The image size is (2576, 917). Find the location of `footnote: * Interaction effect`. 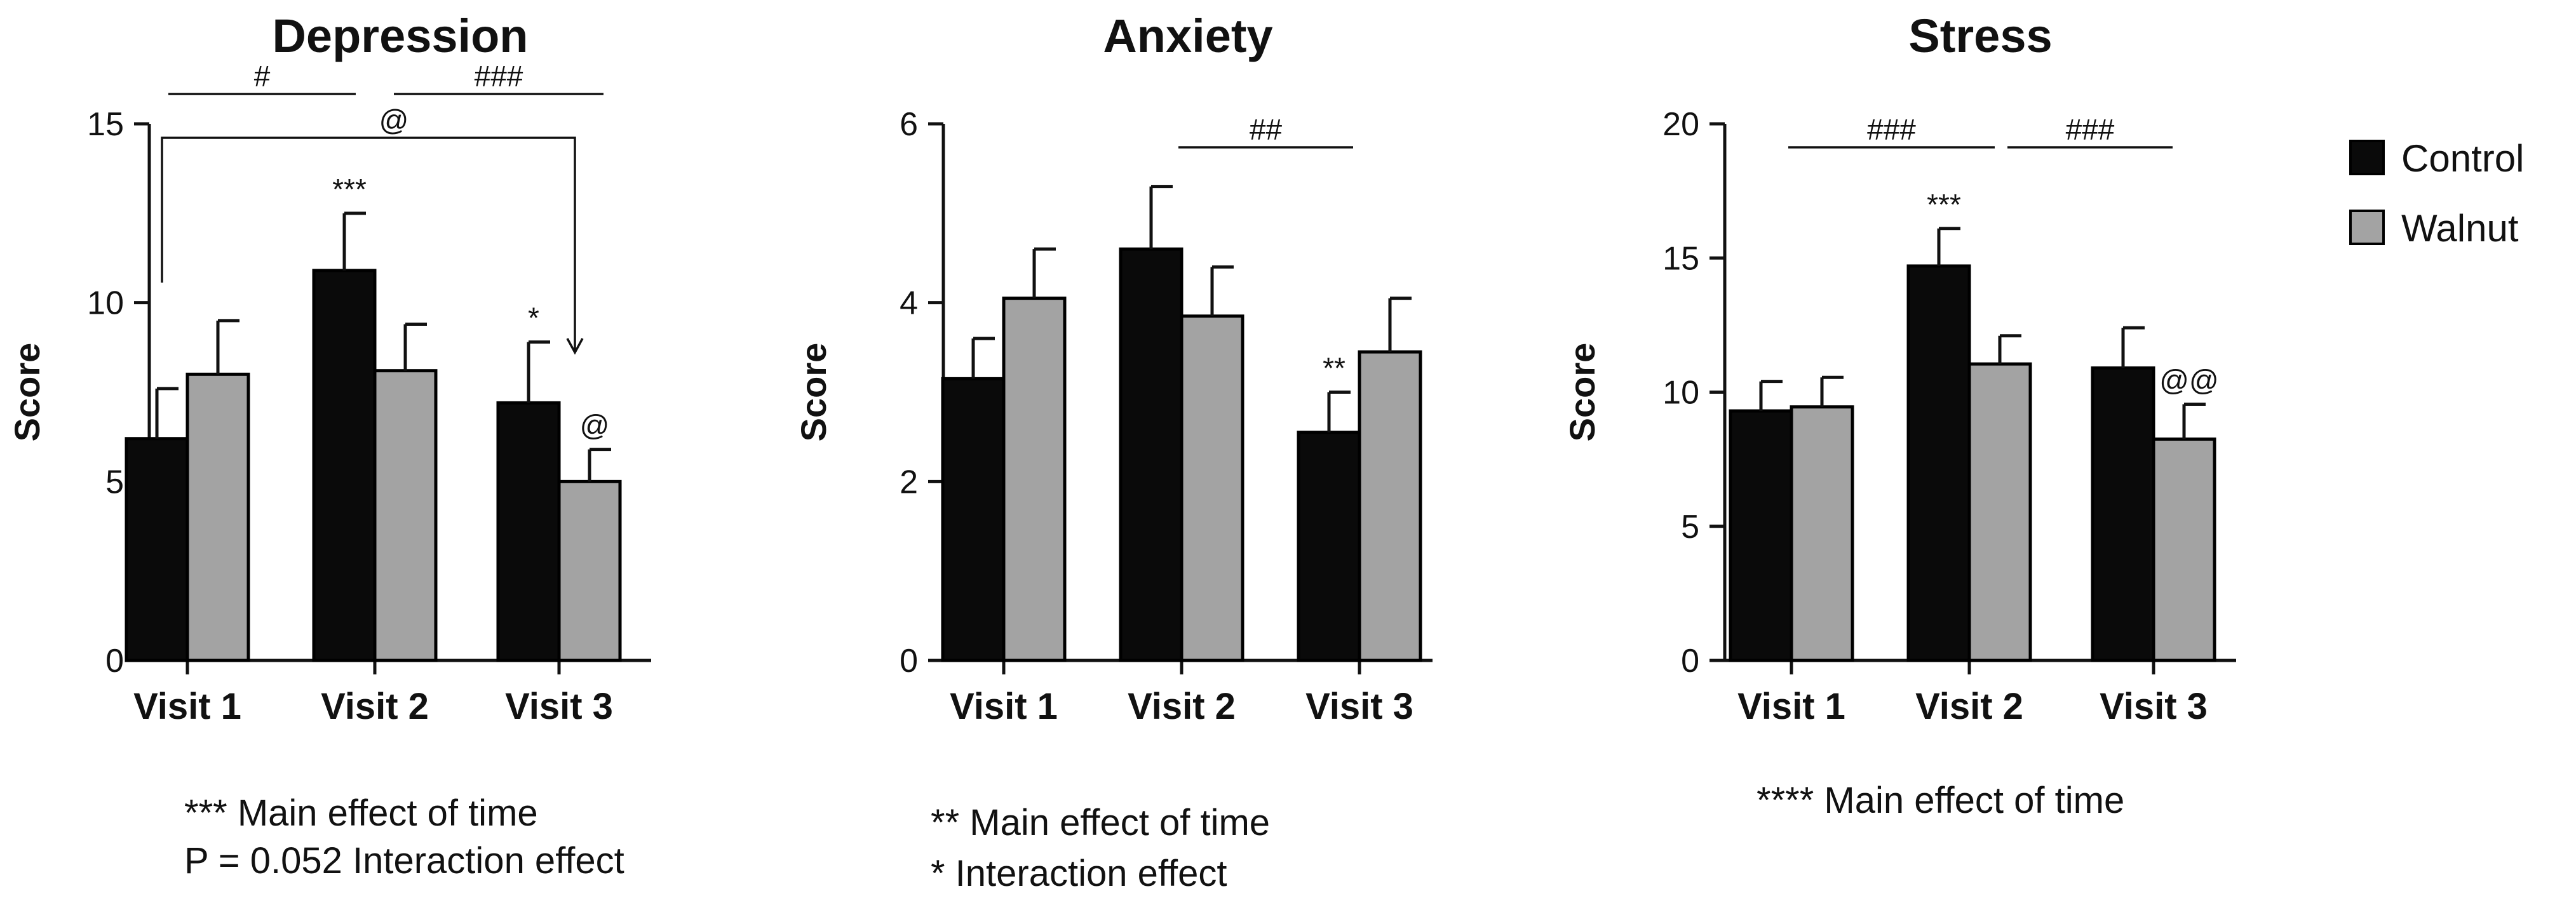

footnote: * Interaction effect is located at coordinates (1079, 873).